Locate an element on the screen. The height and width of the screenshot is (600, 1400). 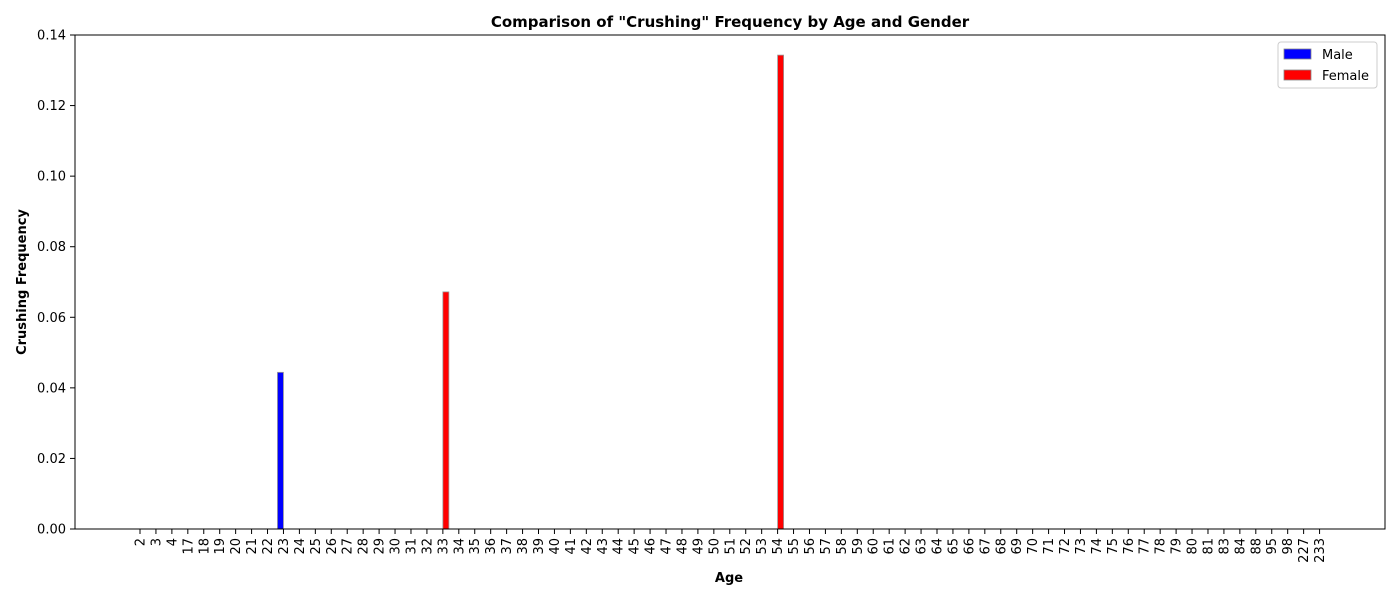
x-axis-title: Age is located at coordinates (729, 578).